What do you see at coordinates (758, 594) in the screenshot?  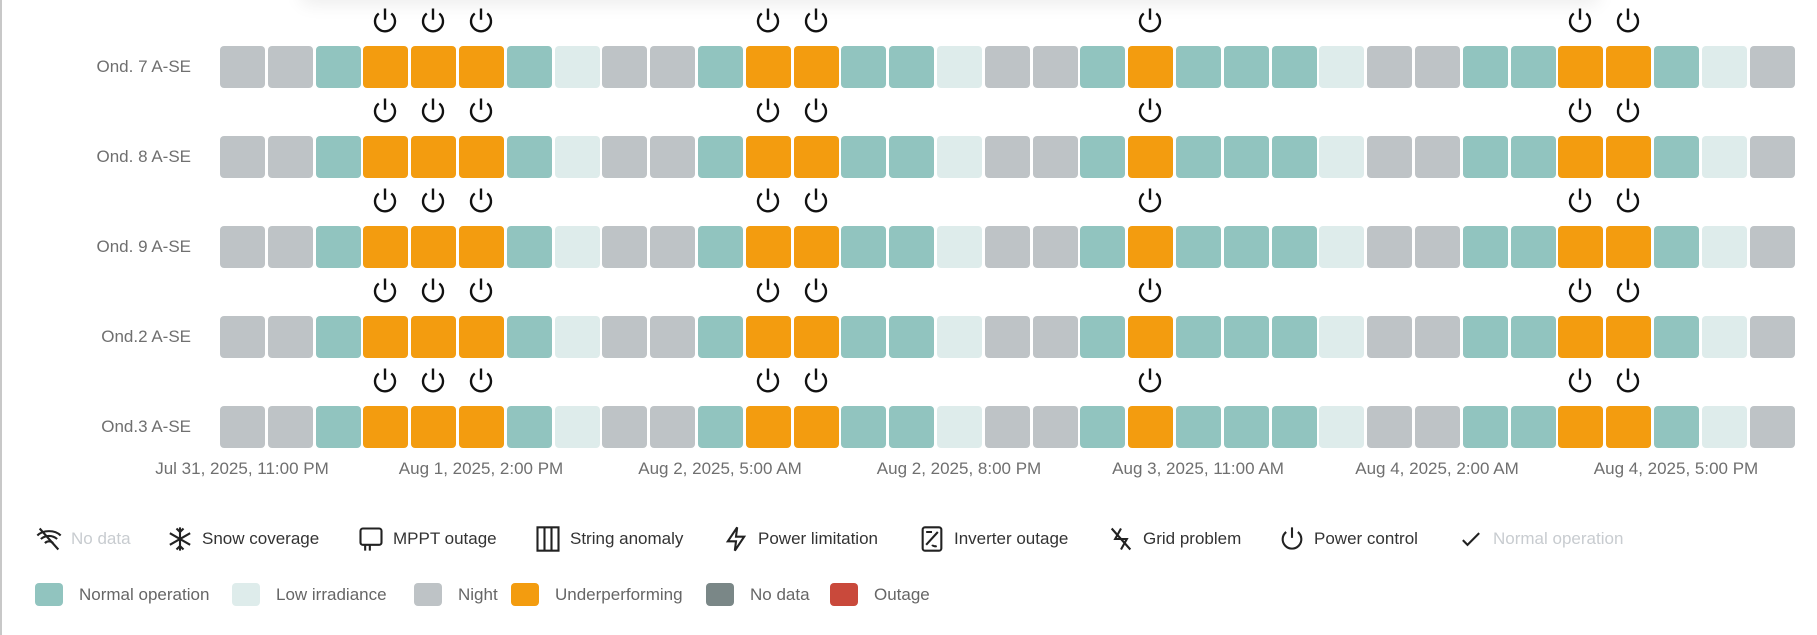 I see `legend-no-data: No data` at bounding box center [758, 594].